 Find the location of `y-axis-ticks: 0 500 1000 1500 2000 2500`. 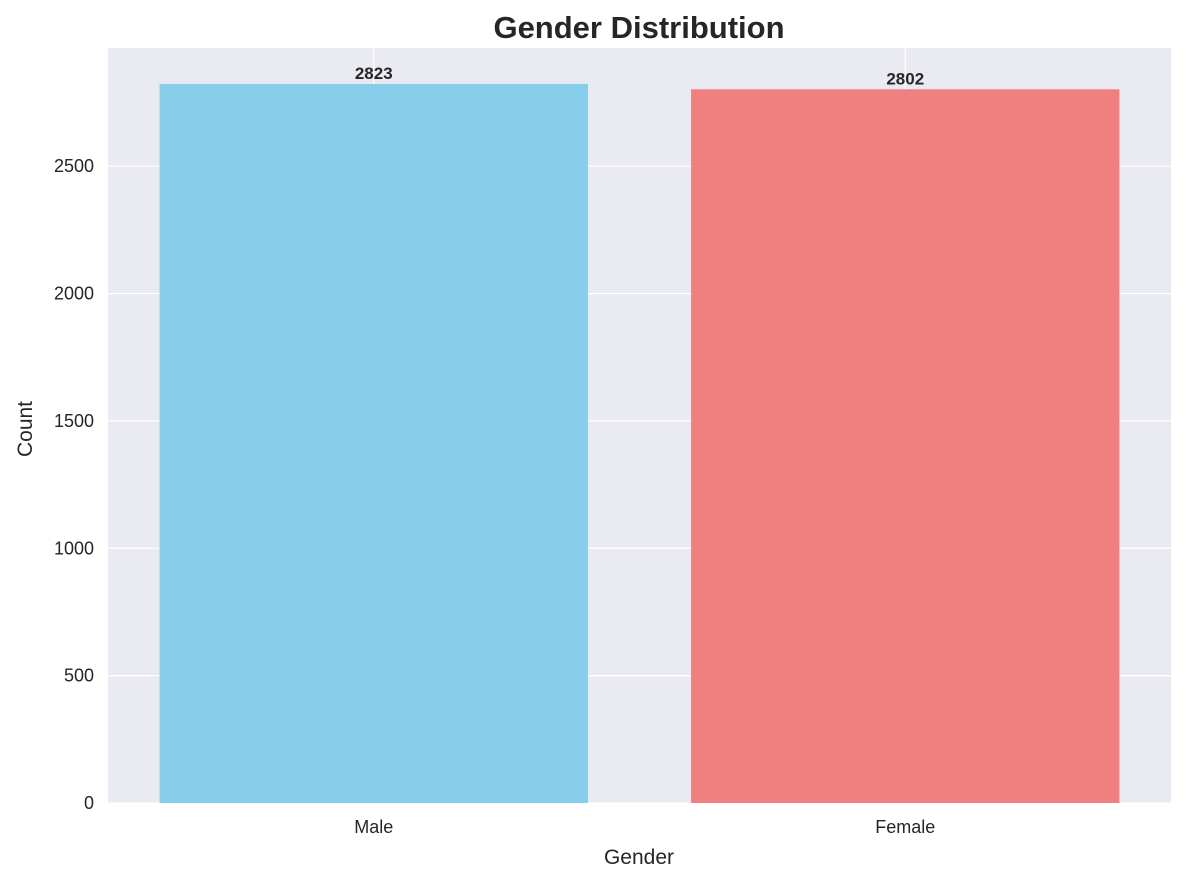

y-axis-ticks: 0 500 1000 1500 2000 2500 is located at coordinates (74, 484).